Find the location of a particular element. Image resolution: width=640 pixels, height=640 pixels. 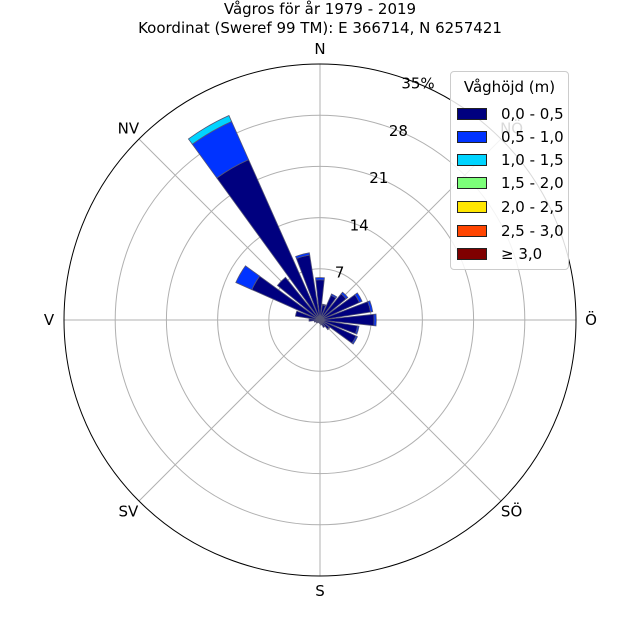

legend-label: 1,0 - 1,5 is located at coordinates (532, 160).